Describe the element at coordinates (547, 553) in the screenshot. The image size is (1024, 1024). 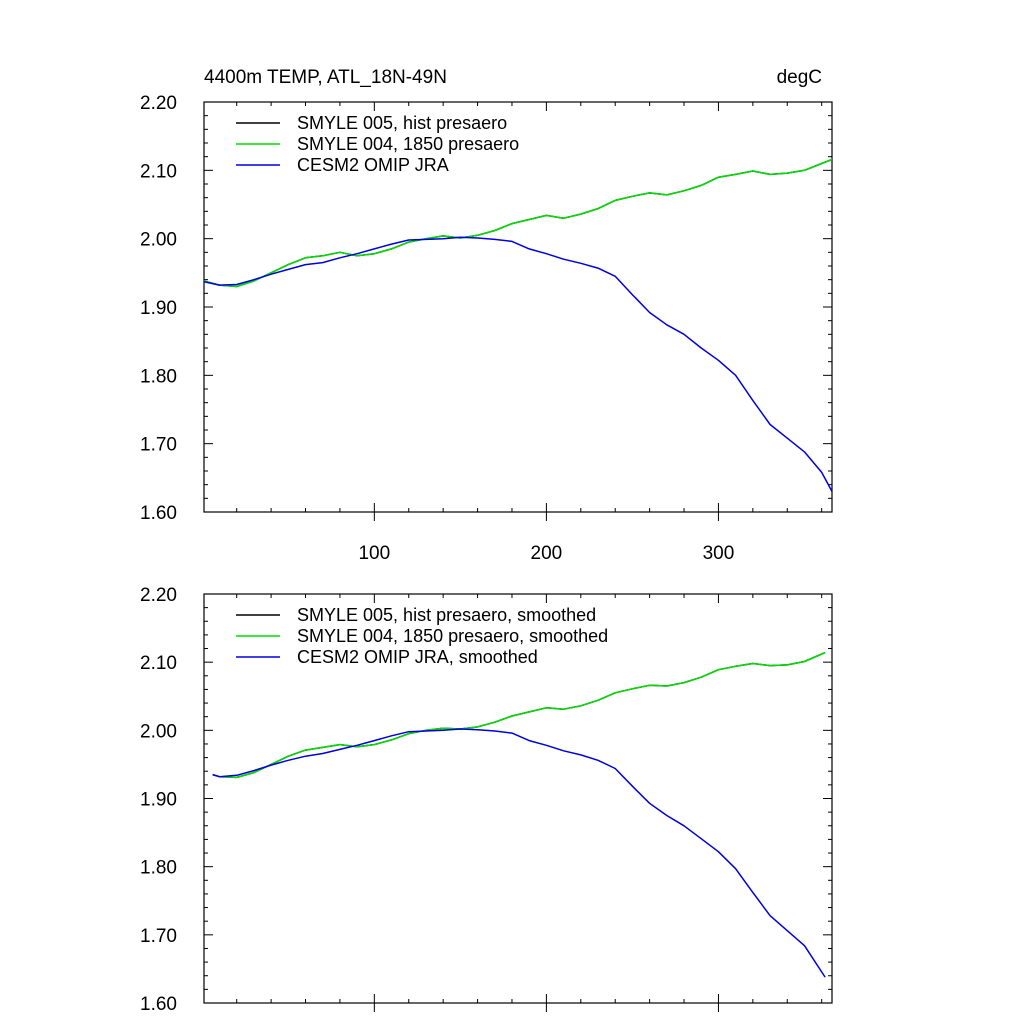
I see `x-tick-label: 200` at that location.